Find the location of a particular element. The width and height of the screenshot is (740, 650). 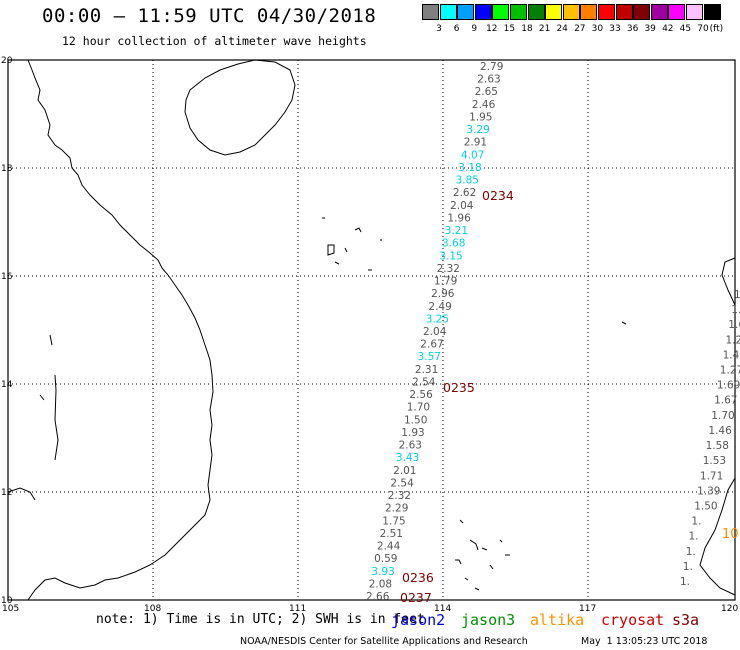

wave-height-value-east: 1.29 is located at coordinates (733, 340).